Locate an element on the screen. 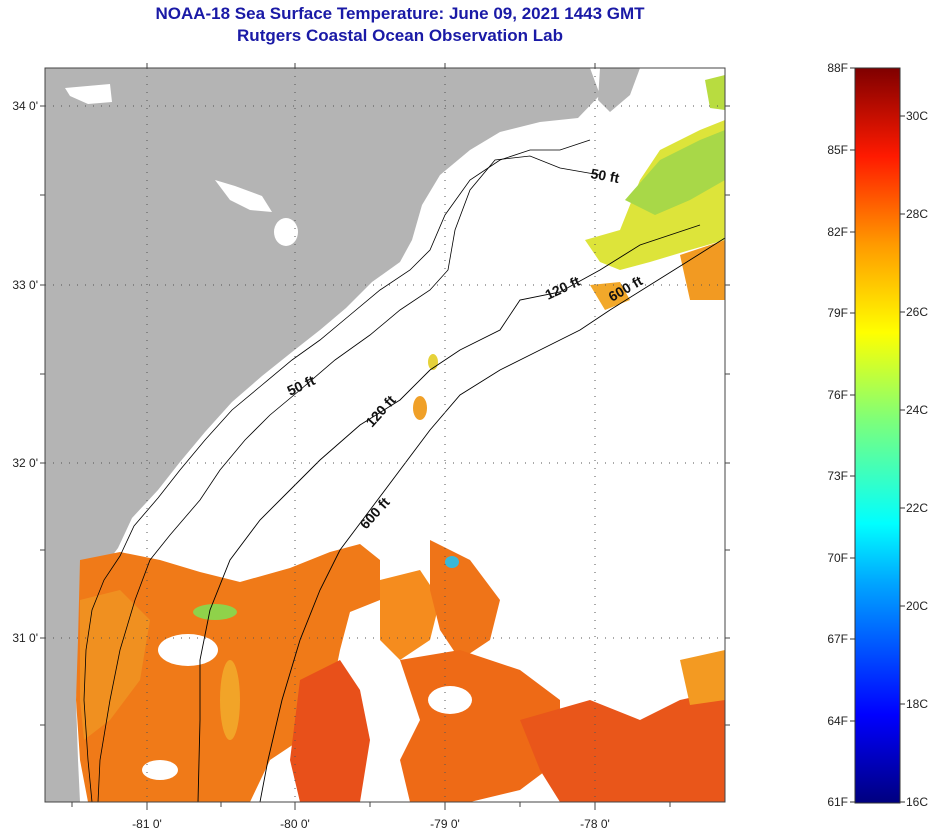 This screenshot has width=936, height=832. color-gradient is located at coordinates (877, 435).